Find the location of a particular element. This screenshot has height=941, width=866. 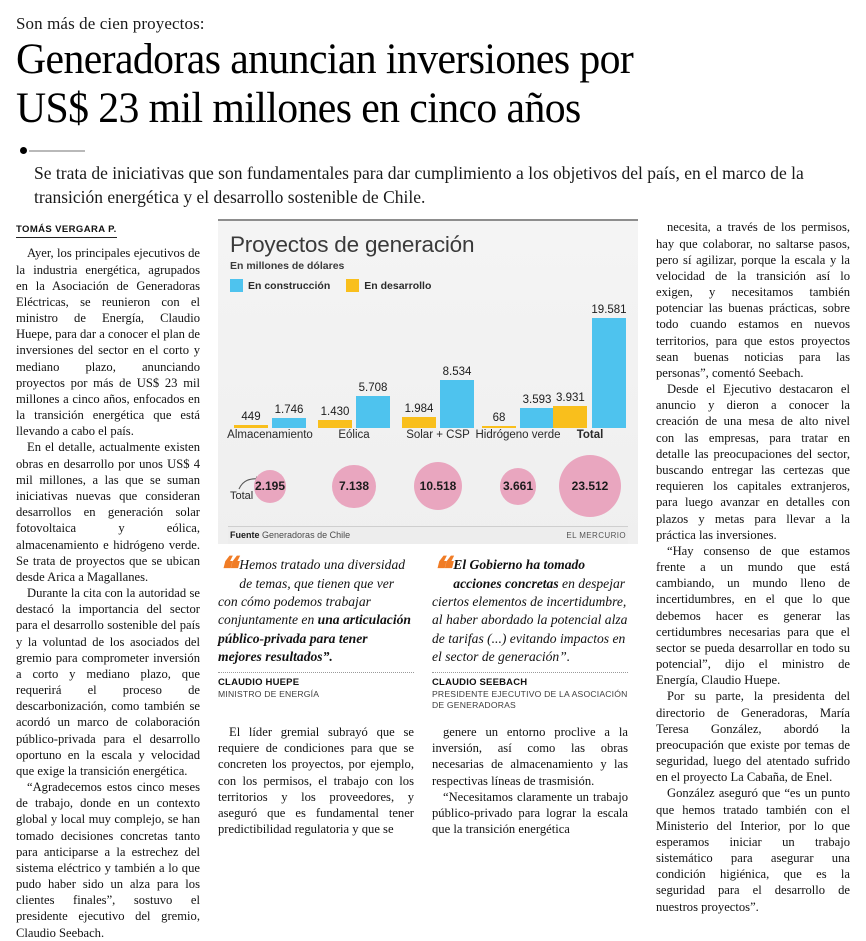

total-bubble-label: 10.518 is located at coordinates (438, 486).